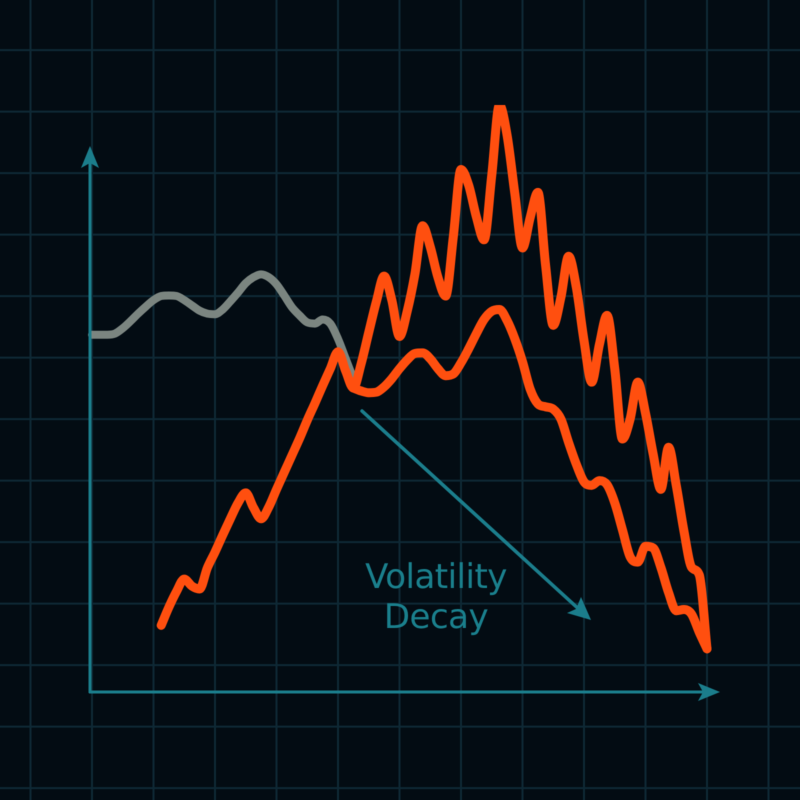 This screenshot has height=800, width=800. I want to click on annotation: Volatility Decay, so click(436, 597).